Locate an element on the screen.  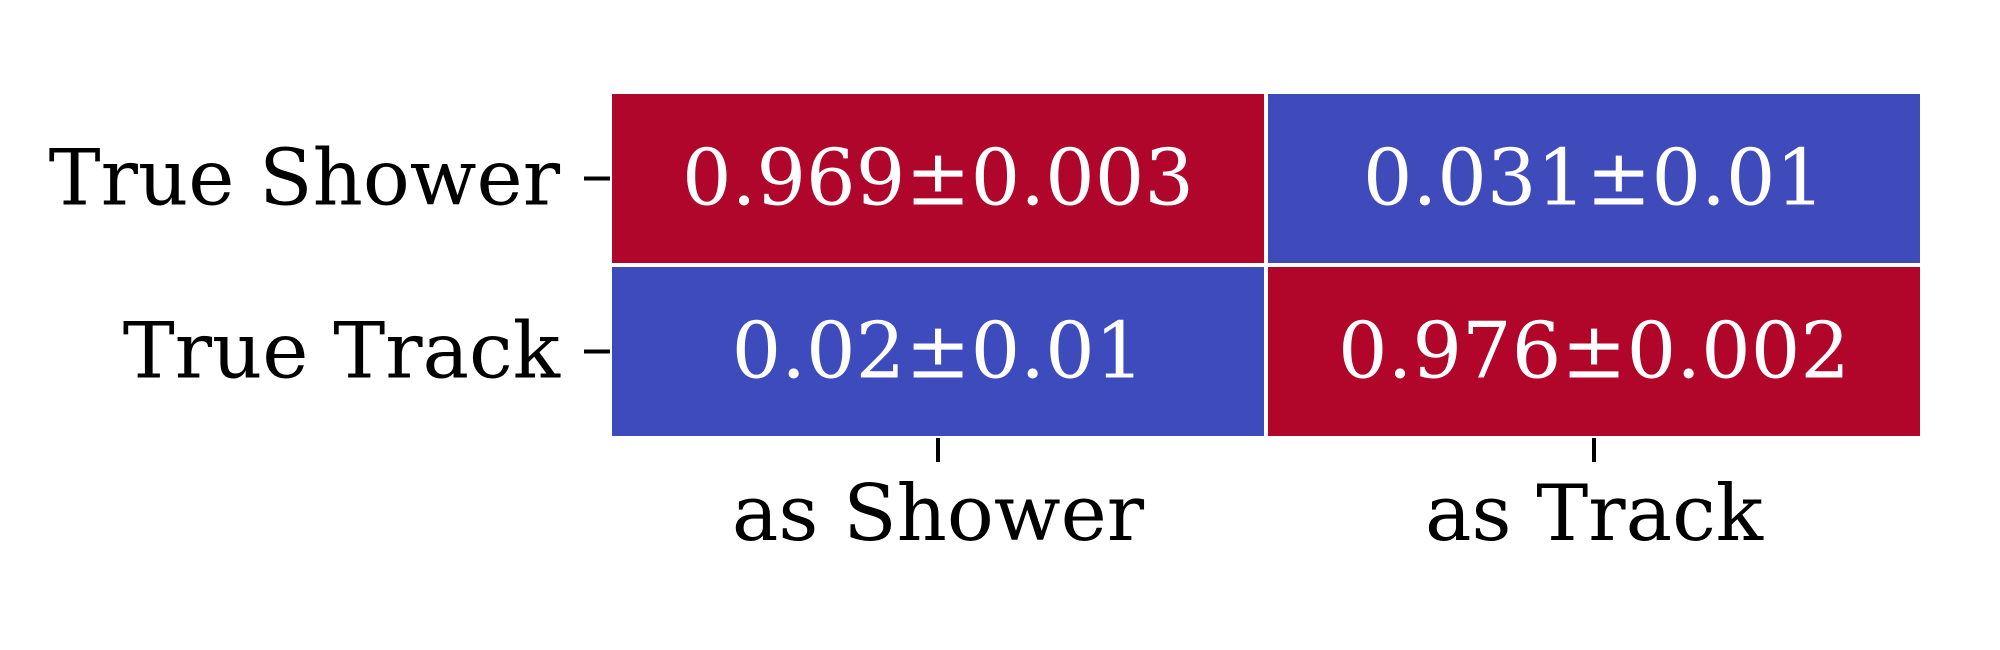
y-axis: True Shower True Track is located at coordinates (329, 265).